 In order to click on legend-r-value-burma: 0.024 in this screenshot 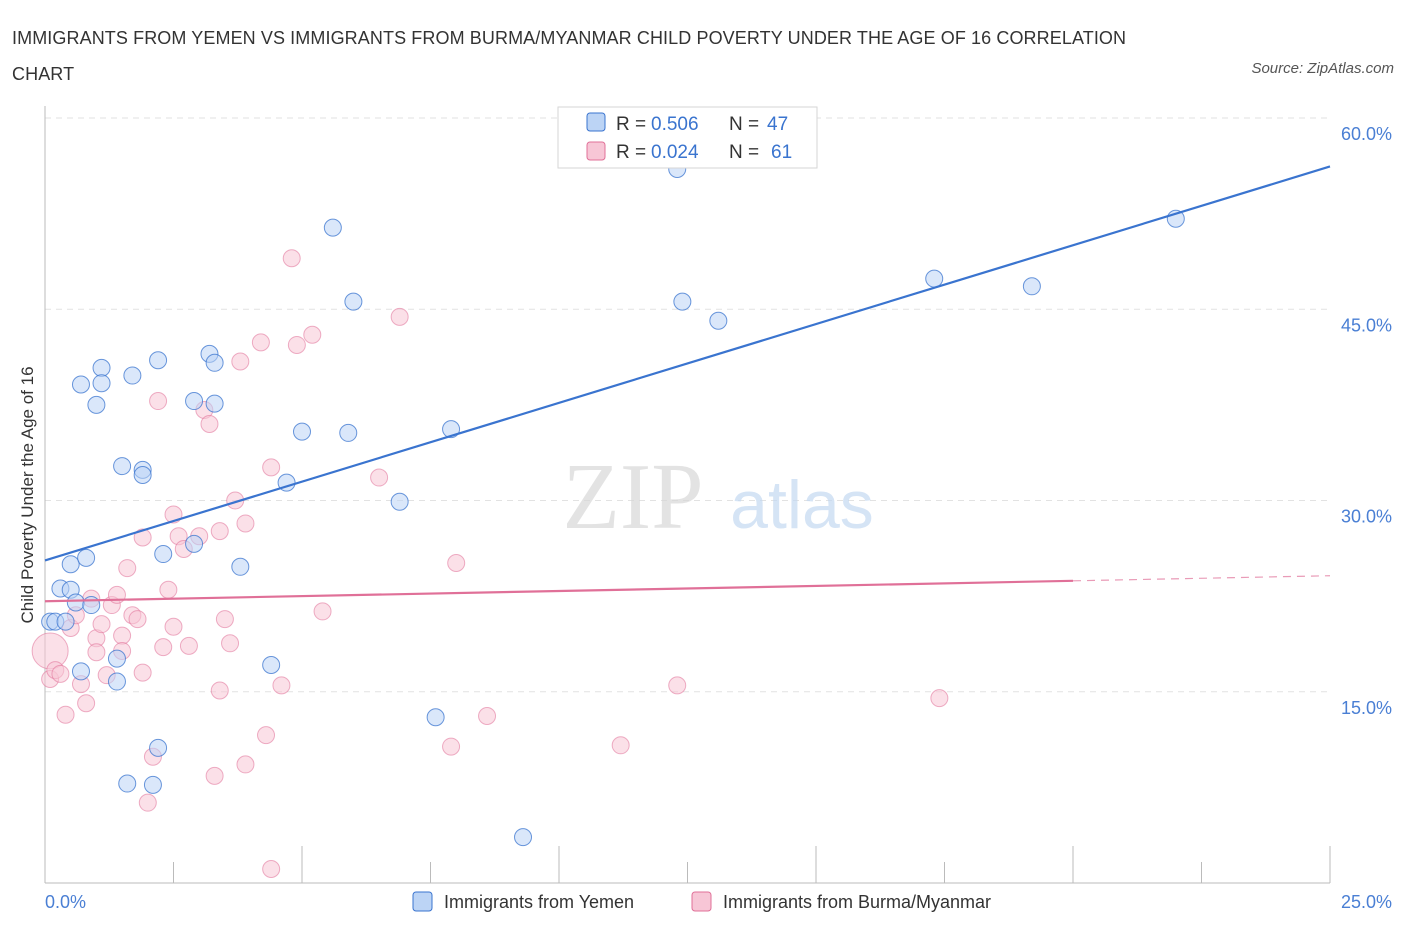, I will do `click(675, 152)`.